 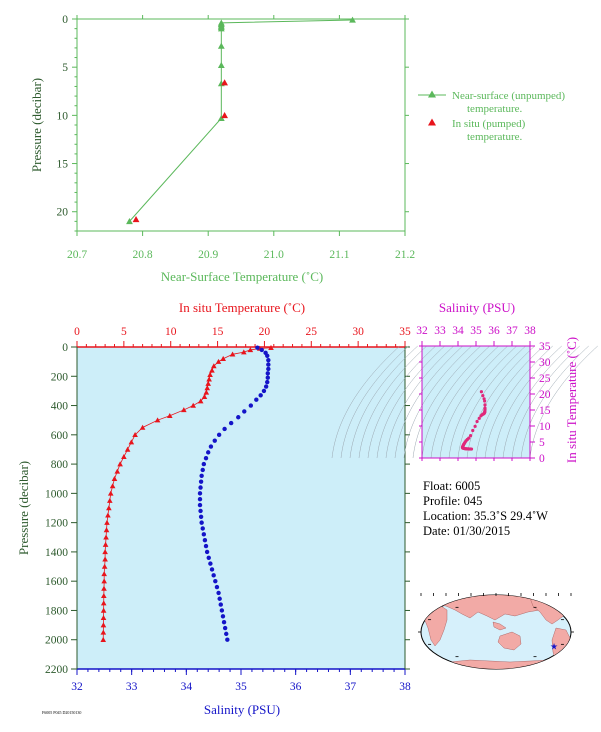 I want to click on near-surface-y-tick-label: 5, so click(x=65, y=68).